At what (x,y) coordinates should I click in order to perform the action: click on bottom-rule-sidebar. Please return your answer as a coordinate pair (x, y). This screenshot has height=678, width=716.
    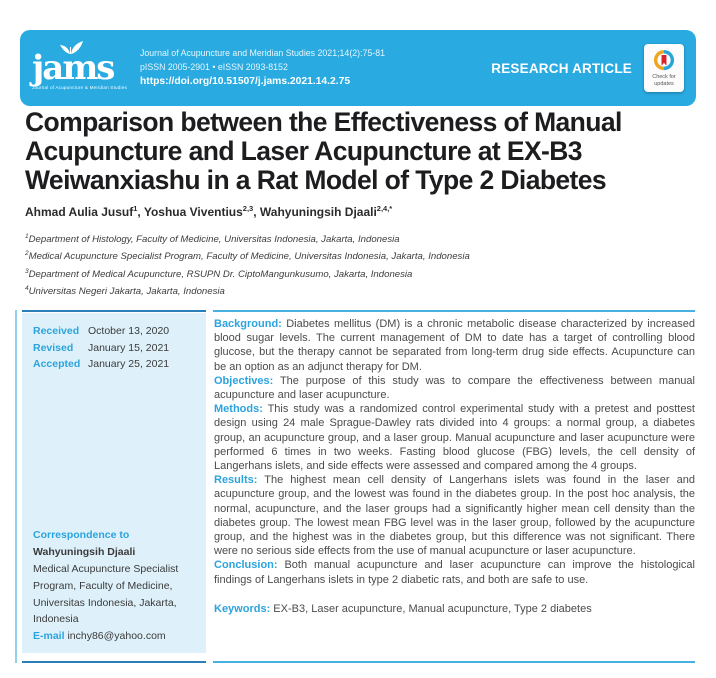
    Looking at the image, I should click on (114, 662).